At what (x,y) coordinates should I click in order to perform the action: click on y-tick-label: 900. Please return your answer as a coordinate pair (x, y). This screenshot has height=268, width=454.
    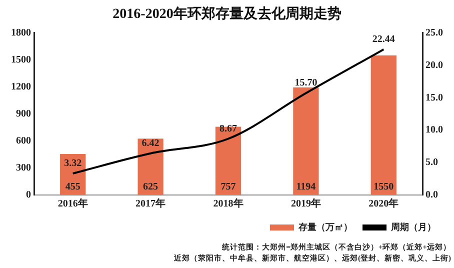
    Looking at the image, I should click on (23, 114).